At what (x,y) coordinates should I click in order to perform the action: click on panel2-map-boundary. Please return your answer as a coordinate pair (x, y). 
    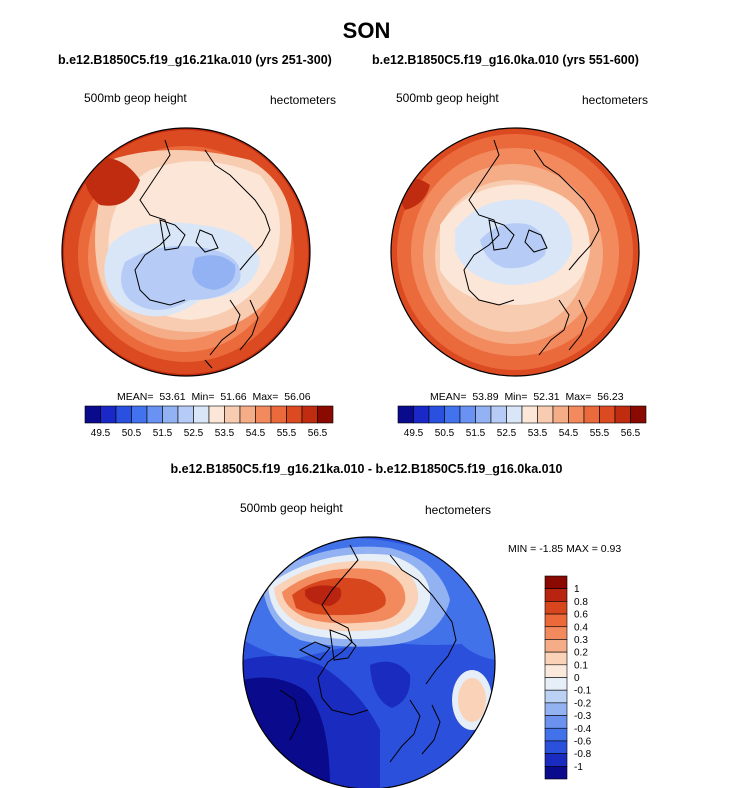
    Looking at the image, I should click on (515, 252).